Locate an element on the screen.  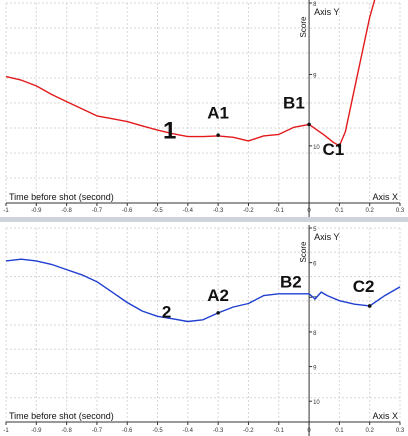
y-tick-label: 6 is located at coordinates (315, 265).